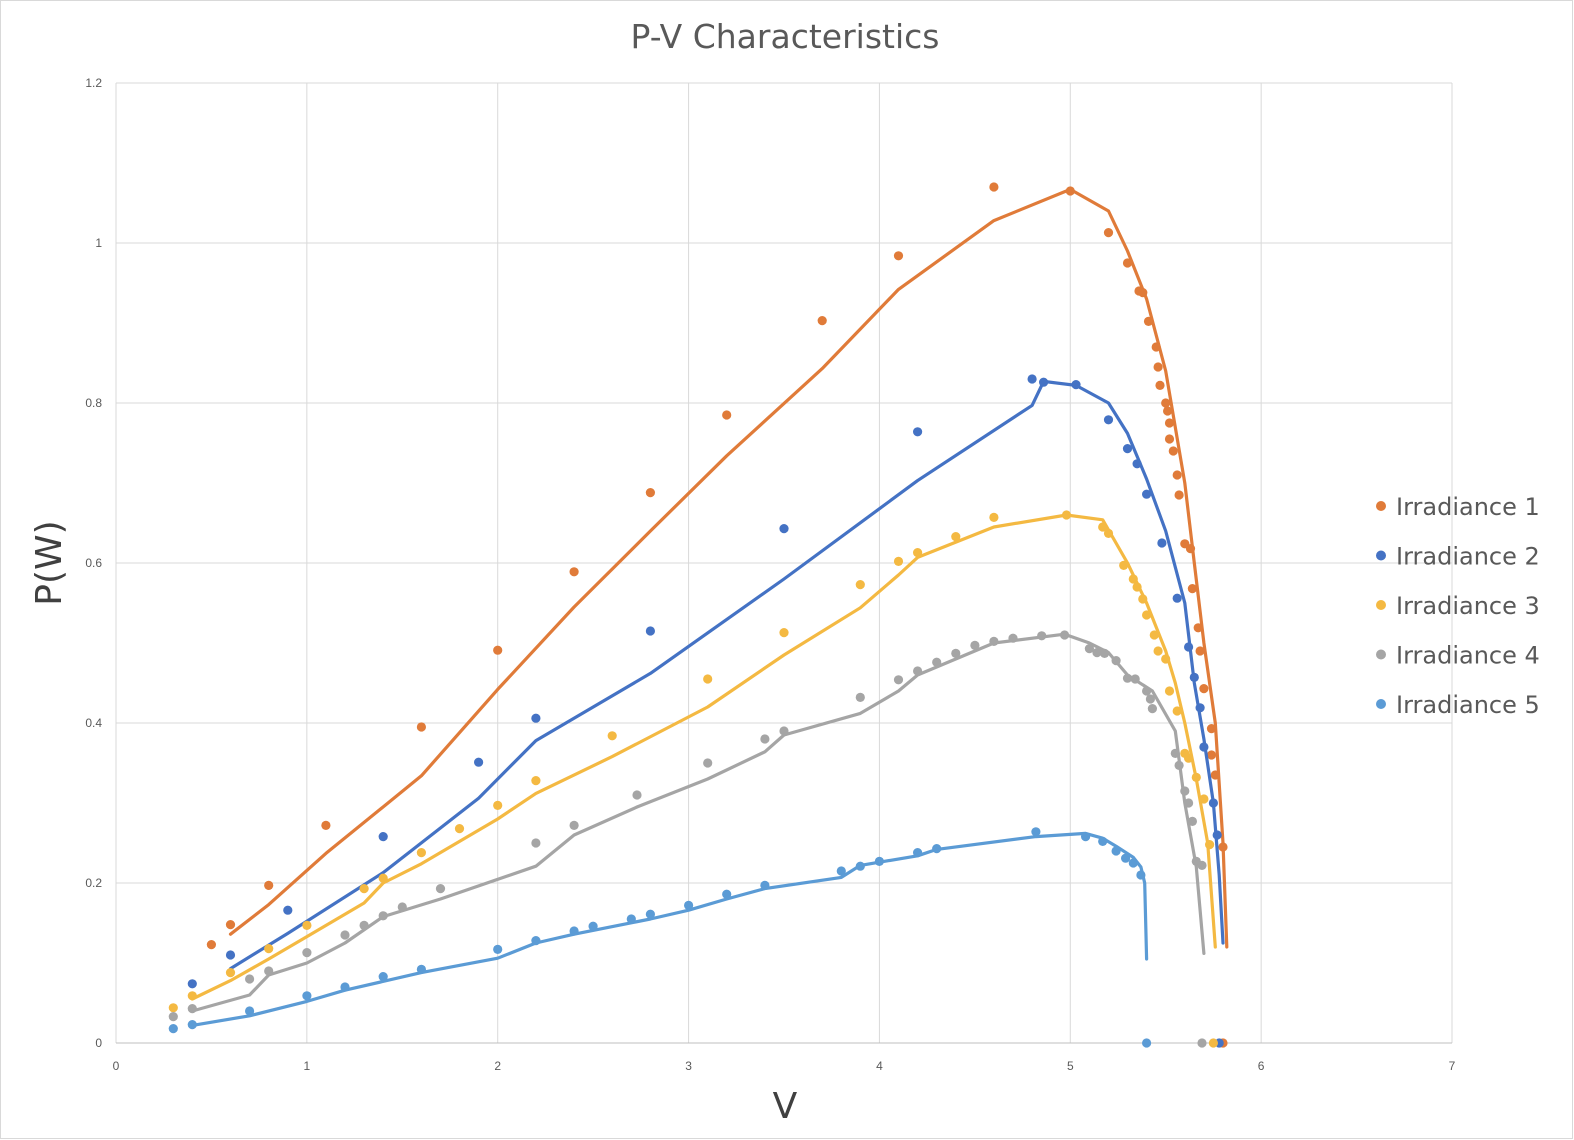 The height and width of the screenshot is (1140, 1574). Describe the element at coordinates (1468, 507) in the screenshot. I see `legend-entry: Irradiance 1` at that location.